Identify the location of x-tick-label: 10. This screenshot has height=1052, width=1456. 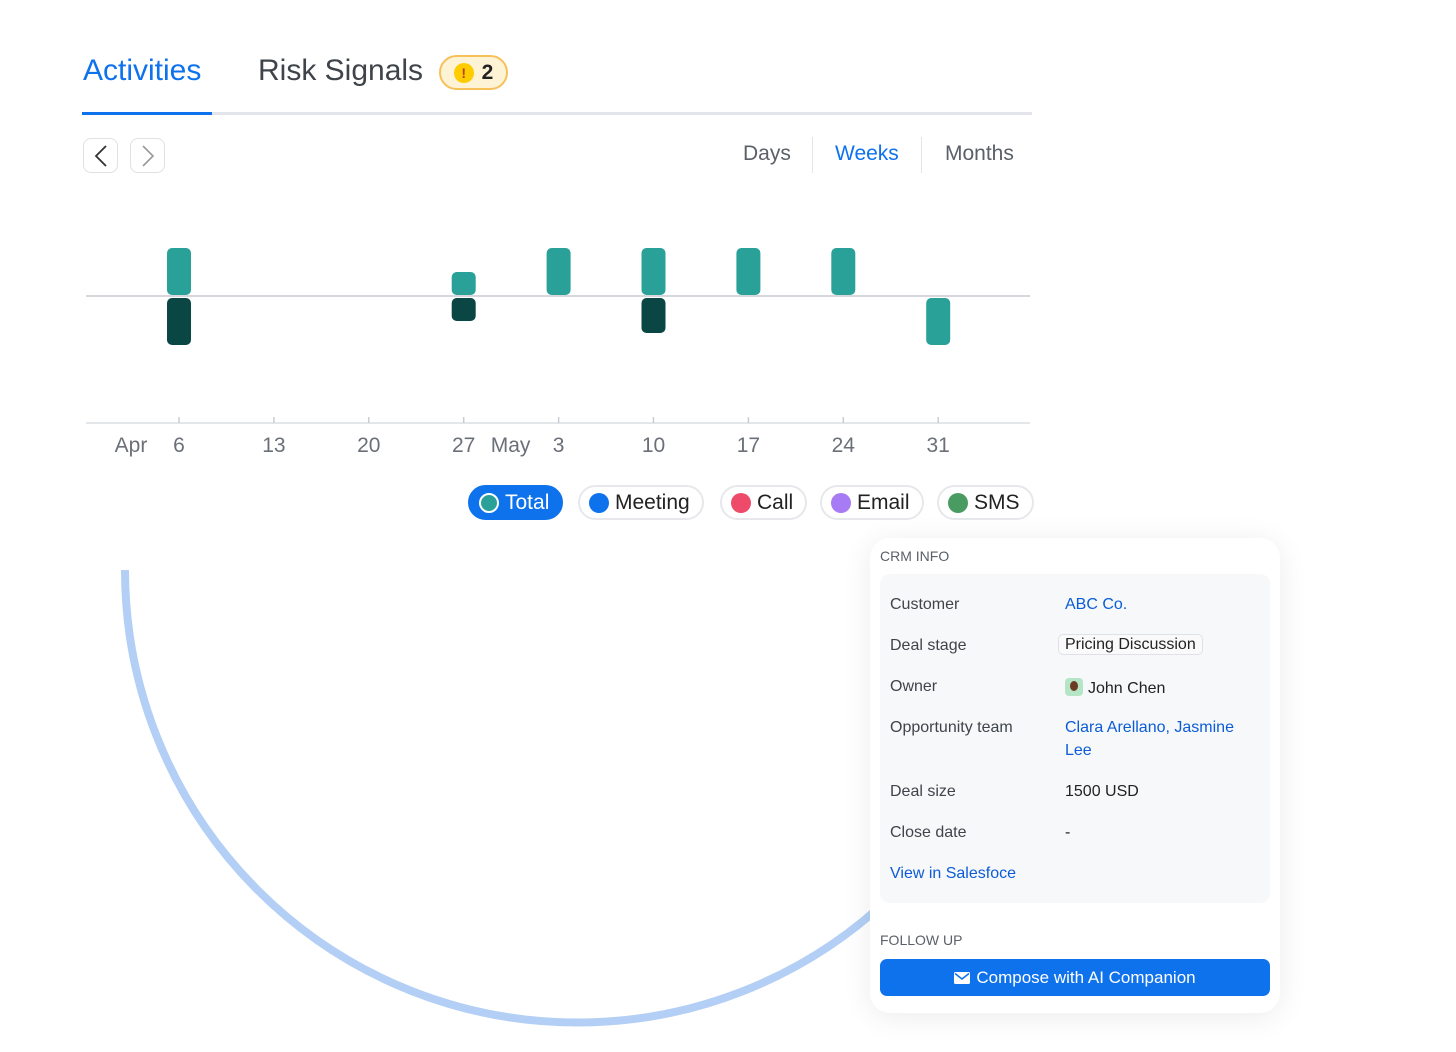
(653, 445).